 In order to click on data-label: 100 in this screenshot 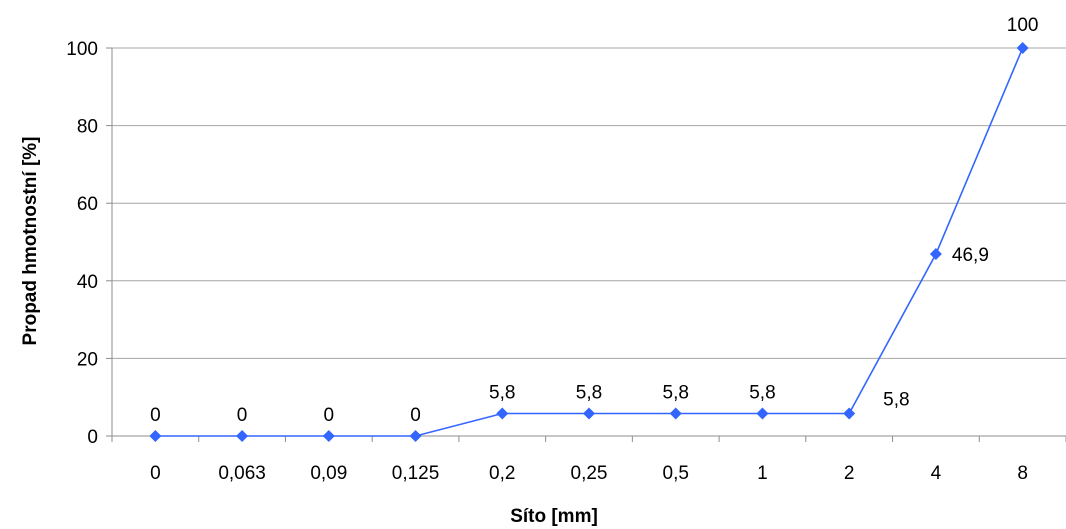, I will do `click(1023, 25)`.